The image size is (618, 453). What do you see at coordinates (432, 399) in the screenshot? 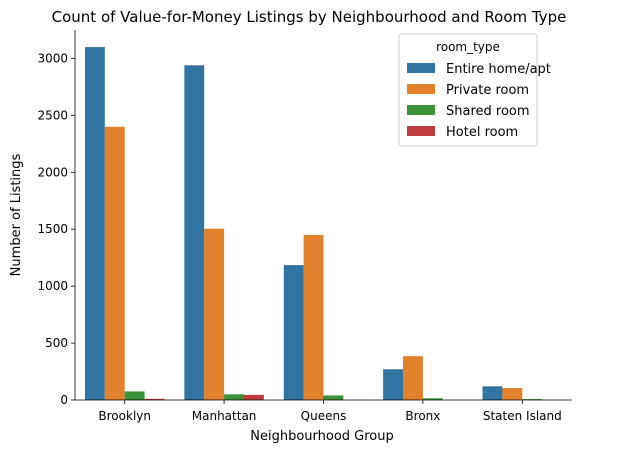
I see `bar-shared-room-bronx` at bounding box center [432, 399].